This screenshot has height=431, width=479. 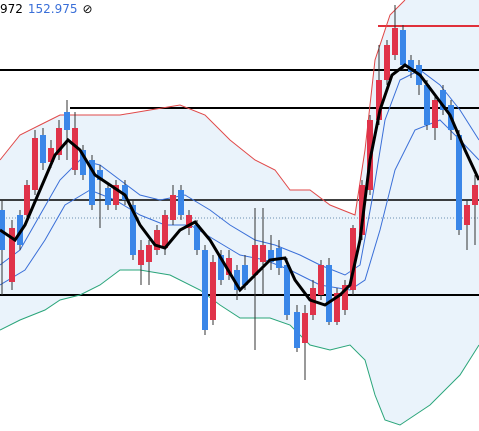 I want to click on header: 972 152.975 ⊘, so click(x=51, y=9).